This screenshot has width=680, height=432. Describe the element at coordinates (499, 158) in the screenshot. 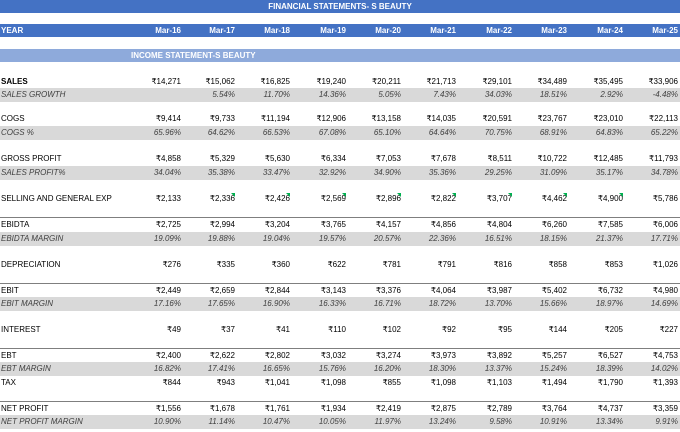

I see `value-cell: ₹8,511` at that location.